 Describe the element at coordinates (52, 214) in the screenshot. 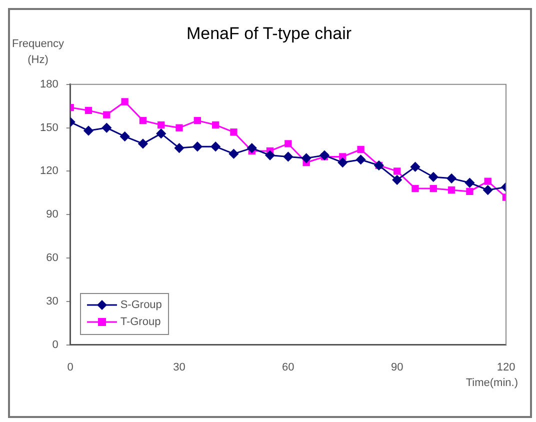

I see `y-tick-label: 90` at that location.